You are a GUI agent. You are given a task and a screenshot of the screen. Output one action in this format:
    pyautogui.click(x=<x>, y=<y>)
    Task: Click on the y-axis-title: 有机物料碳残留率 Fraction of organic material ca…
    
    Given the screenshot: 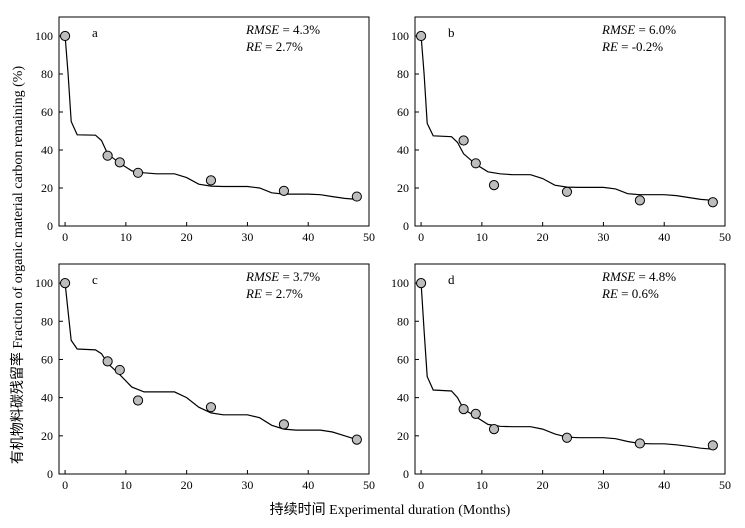 What is the action you would take?
    pyautogui.click(x=17, y=265)
    